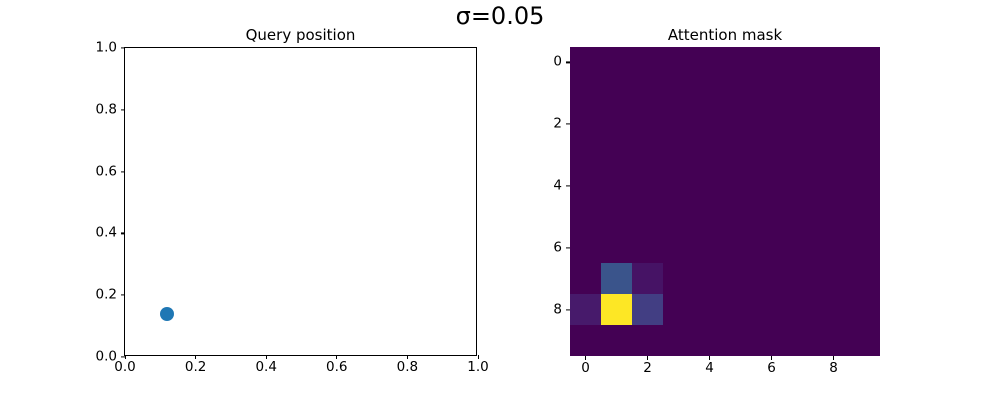  I want to click on x-tick-label: 0.6, so click(337, 367).